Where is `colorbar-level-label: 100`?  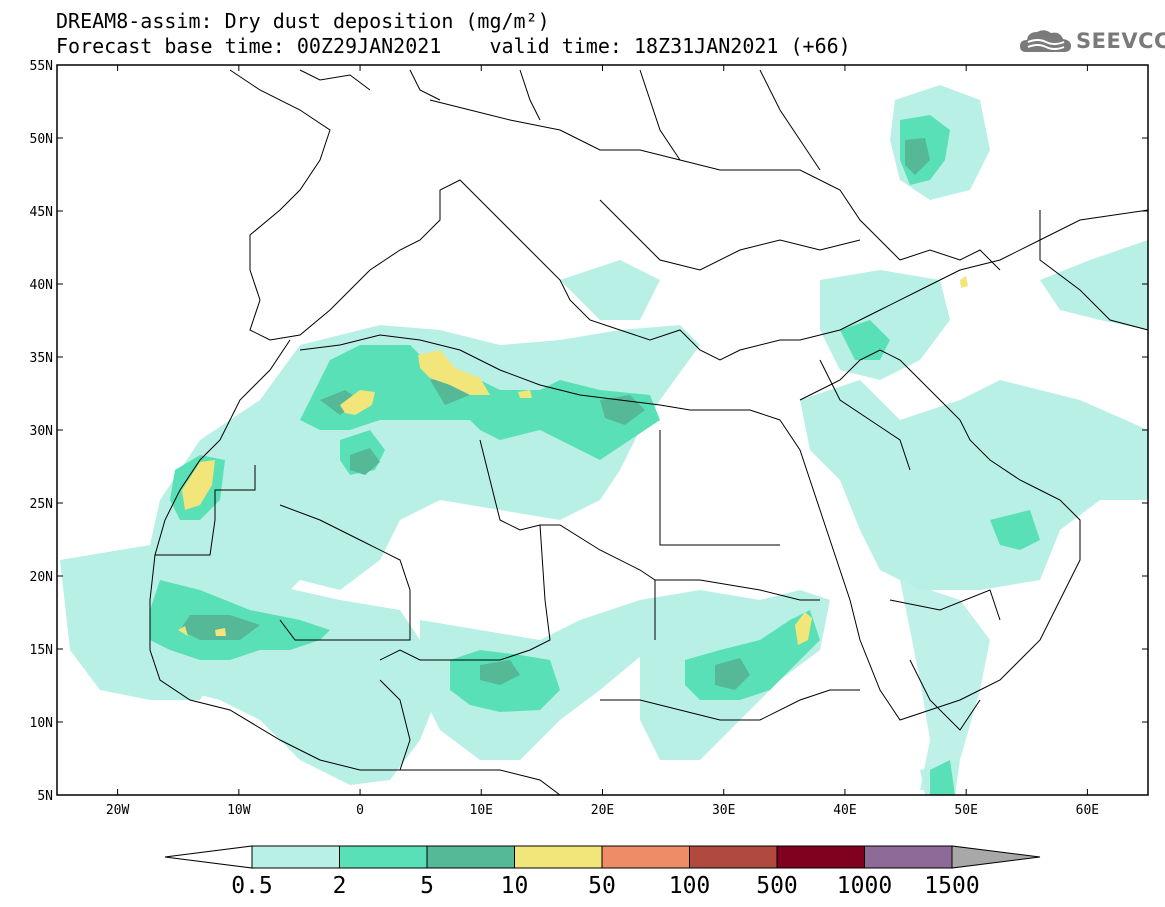
colorbar-level-label: 100 is located at coordinates (690, 886).